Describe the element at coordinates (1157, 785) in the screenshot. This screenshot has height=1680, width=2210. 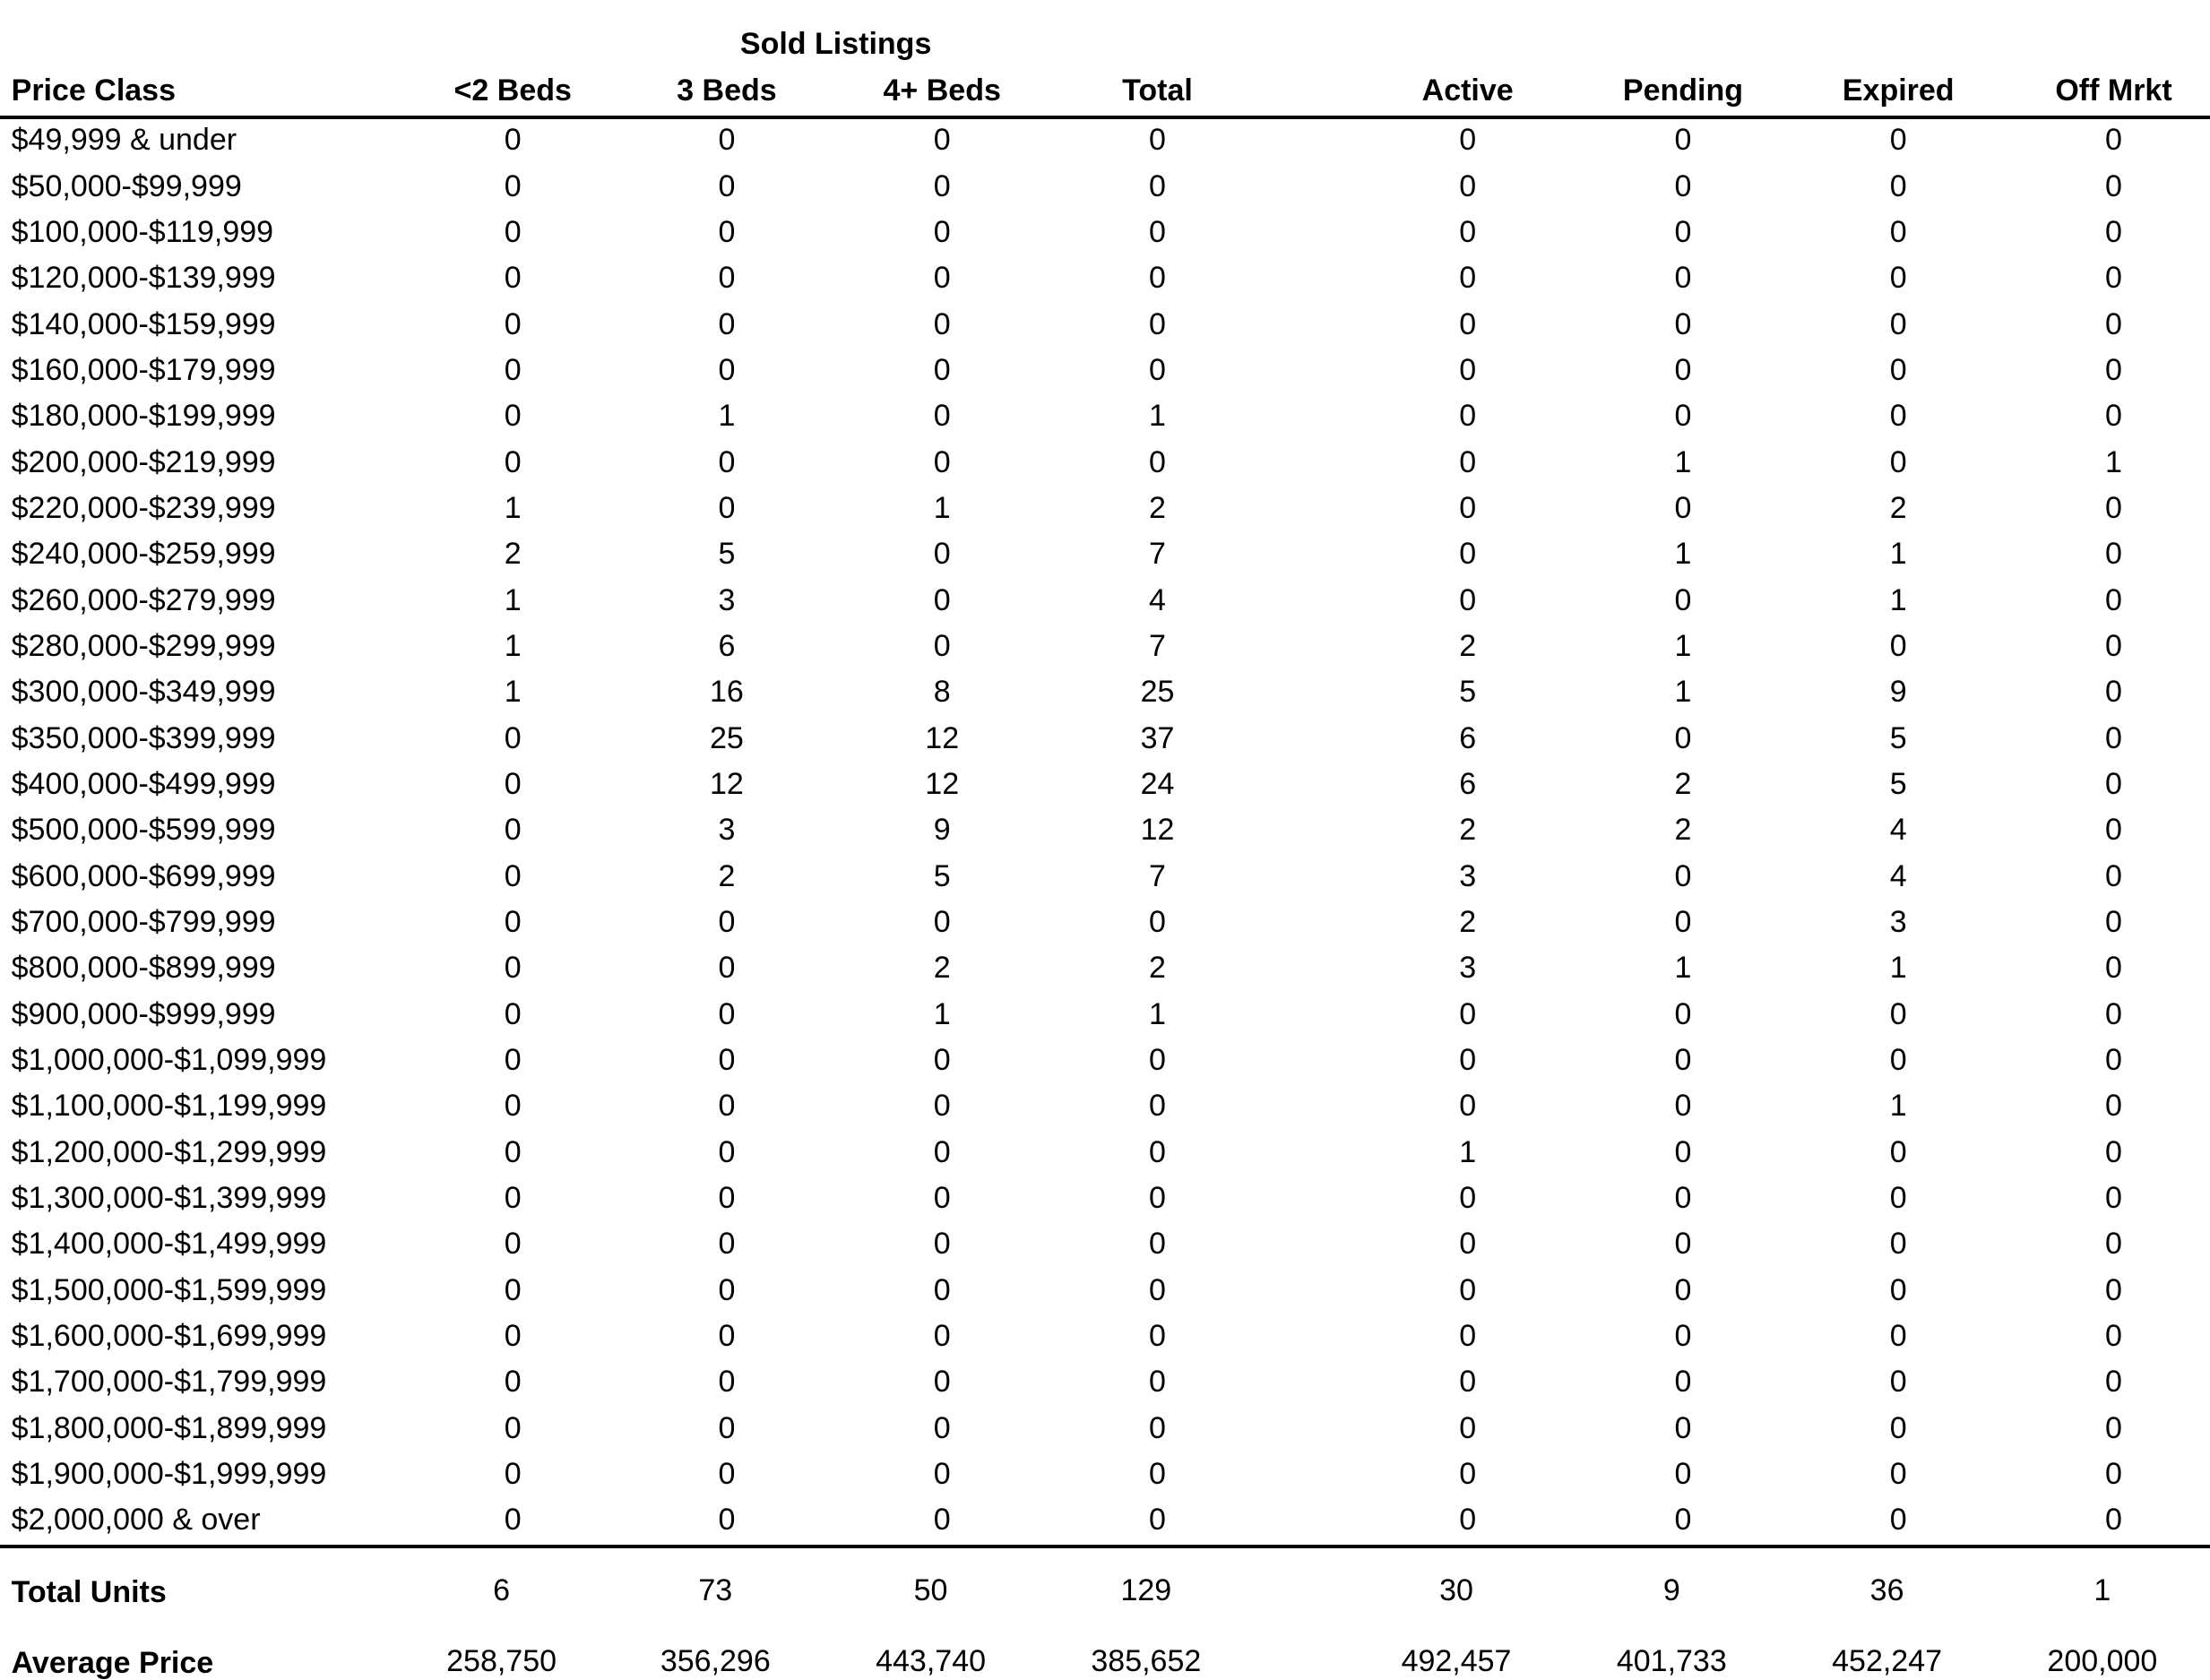
I see `cell: 24` at that location.